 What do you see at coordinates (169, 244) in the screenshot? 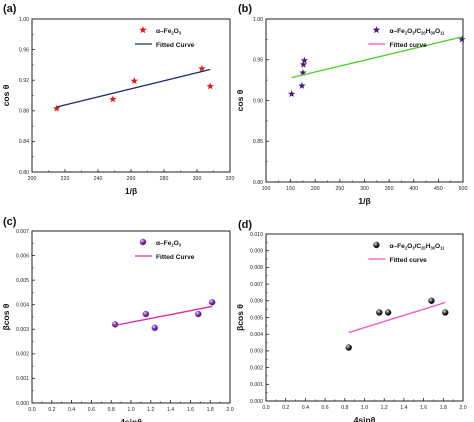
I see `legend-label: α–Fe2O3` at bounding box center [169, 244].